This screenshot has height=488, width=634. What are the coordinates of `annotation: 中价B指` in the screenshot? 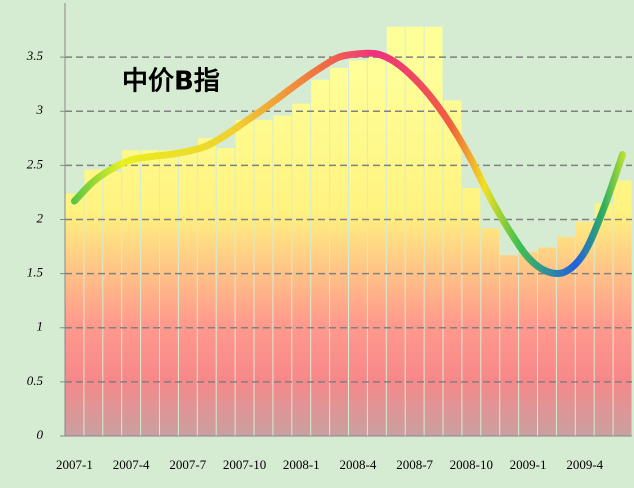 It's located at (171, 82).